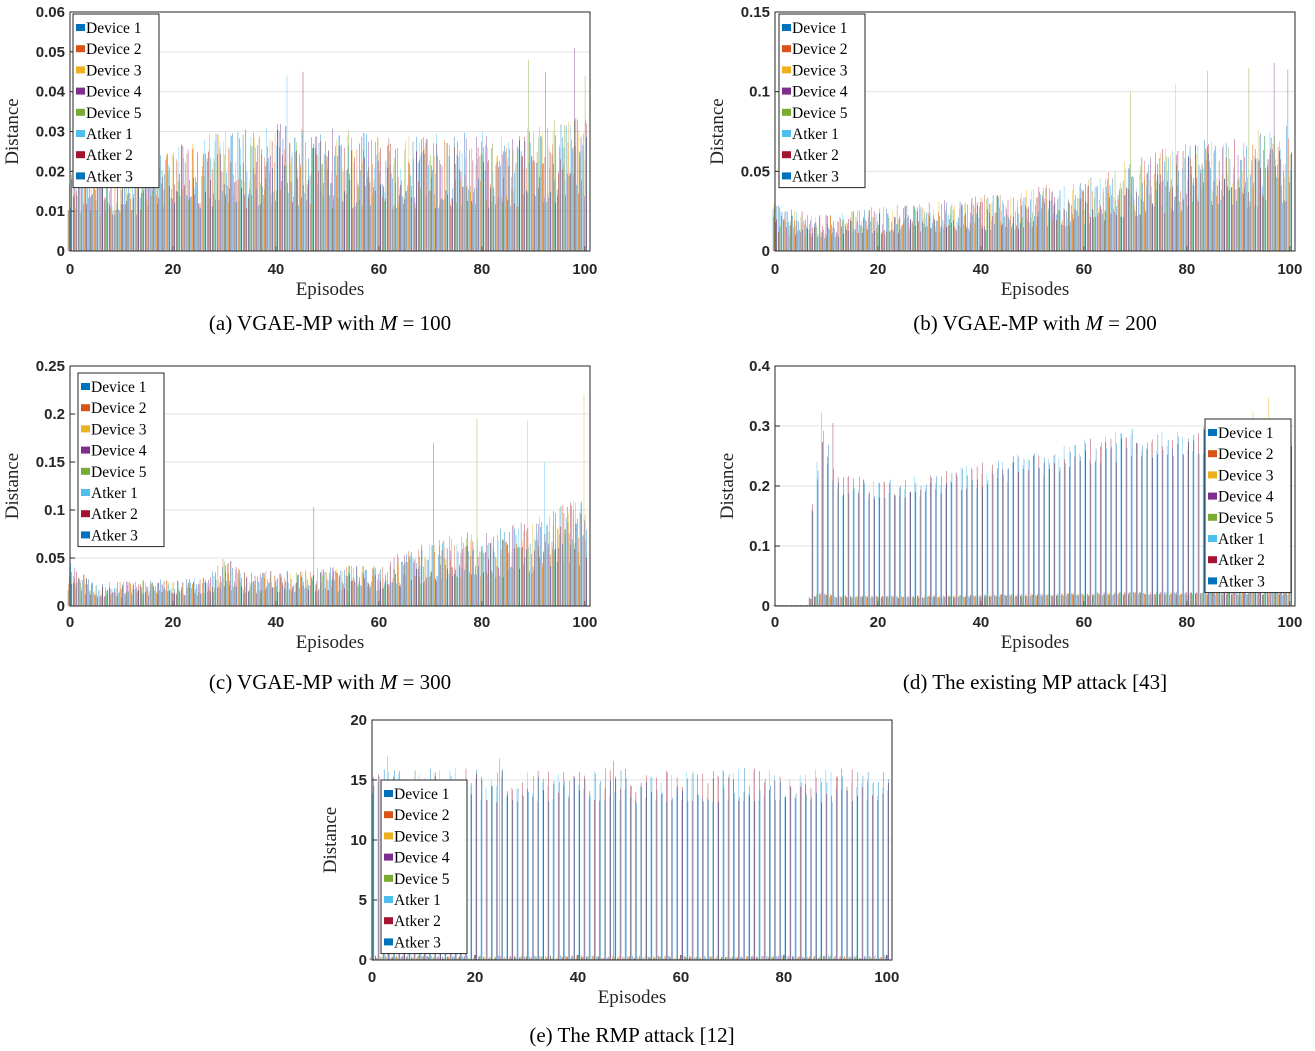 This screenshot has width=1315, height=1051. Describe the element at coordinates (759, 426) in the screenshot. I see `y-tick-label: 0.3` at that location.